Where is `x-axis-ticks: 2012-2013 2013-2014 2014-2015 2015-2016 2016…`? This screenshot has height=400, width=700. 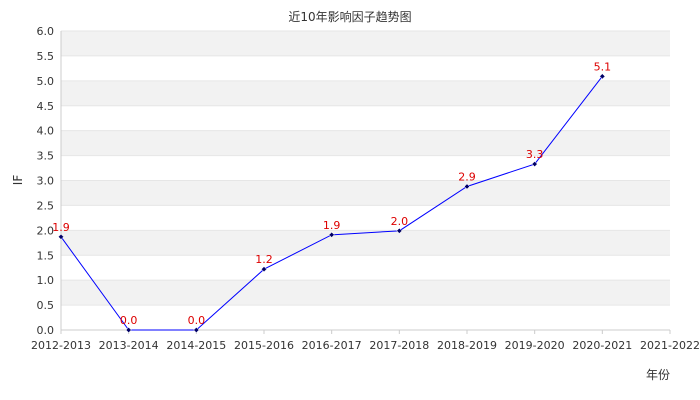 x-axis-ticks: 2012-2013 2013-2014 2014-2015 2015-2016 2016… is located at coordinates (365, 341).